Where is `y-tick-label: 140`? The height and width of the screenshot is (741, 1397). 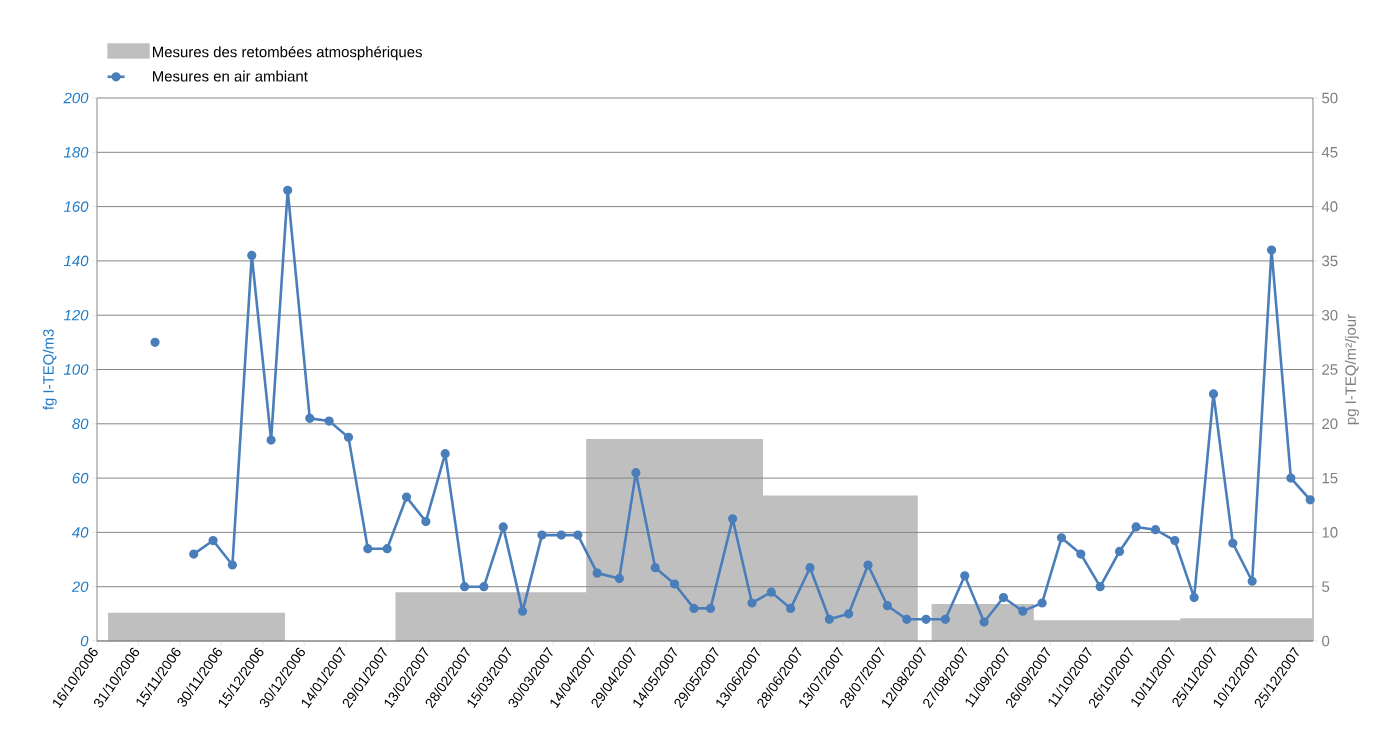 y-tick-label: 140 is located at coordinates (76, 261).